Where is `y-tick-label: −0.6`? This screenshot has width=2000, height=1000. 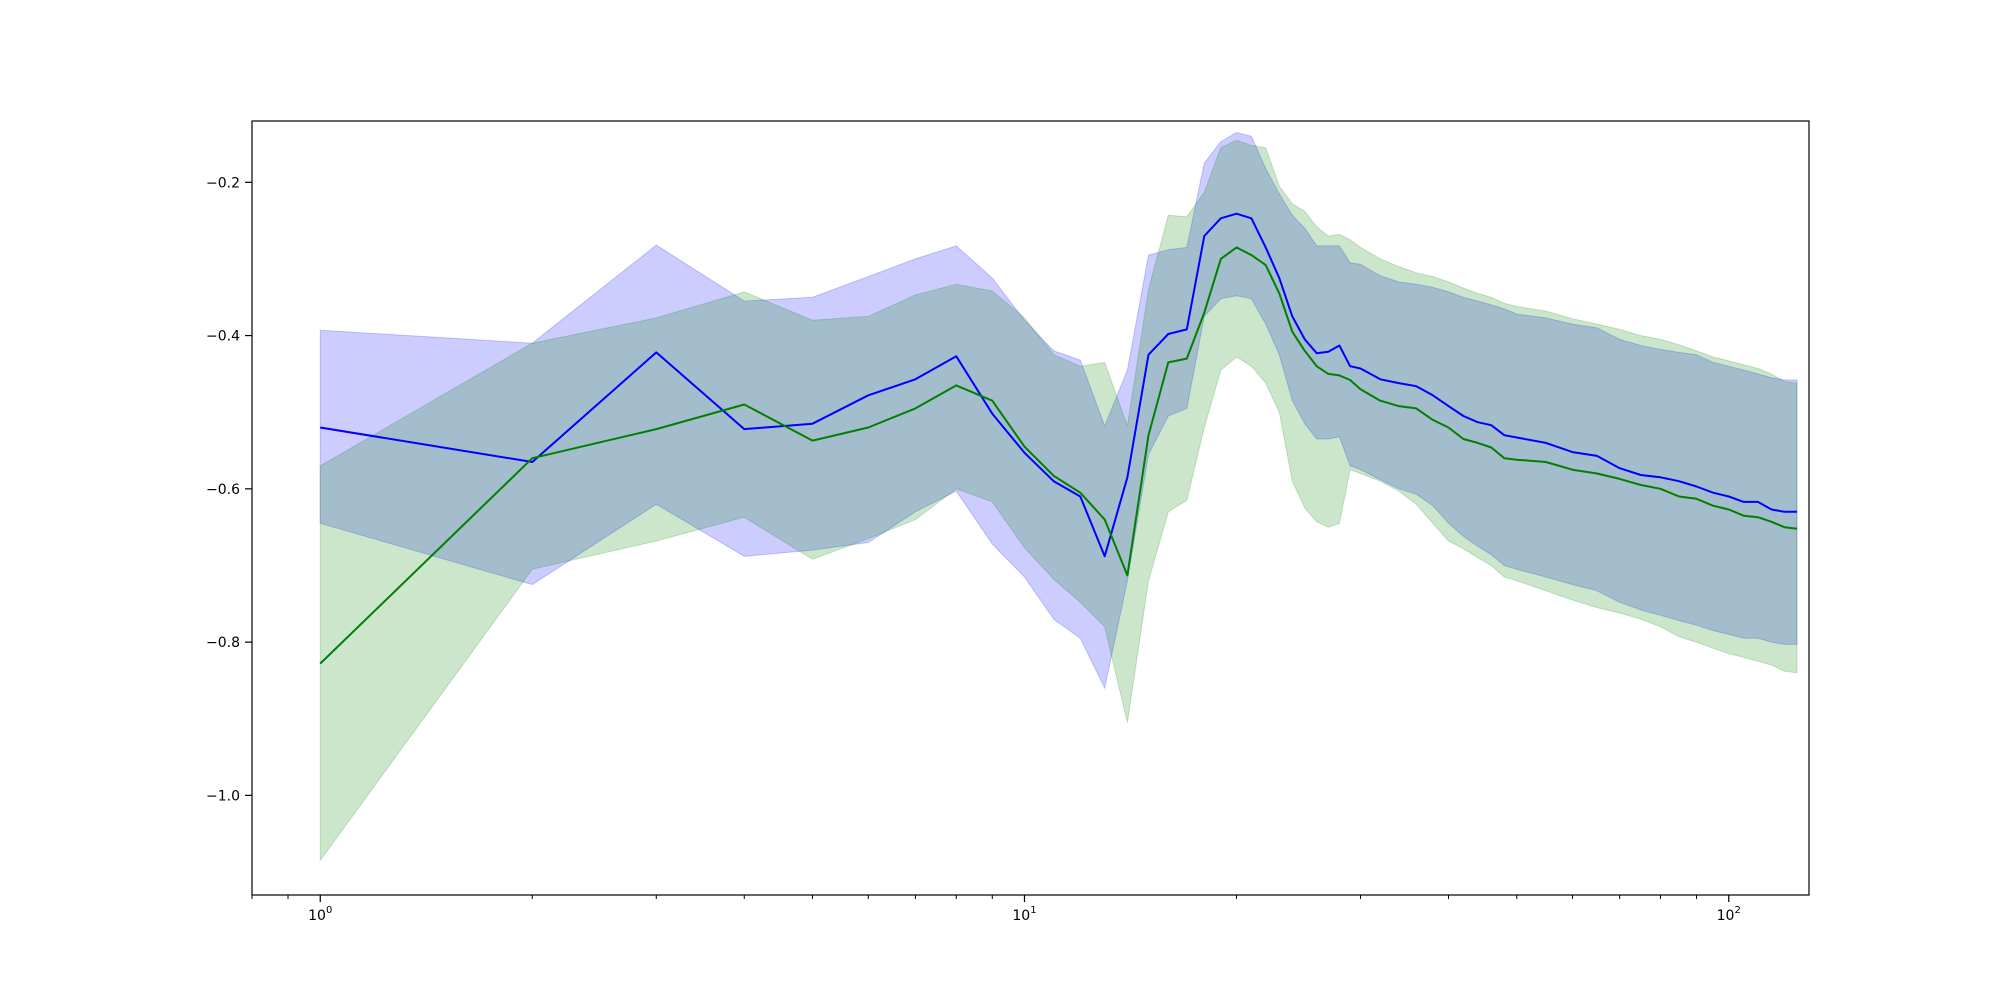 y-tick-label: −0.6 is located at coordinates (223, 490).